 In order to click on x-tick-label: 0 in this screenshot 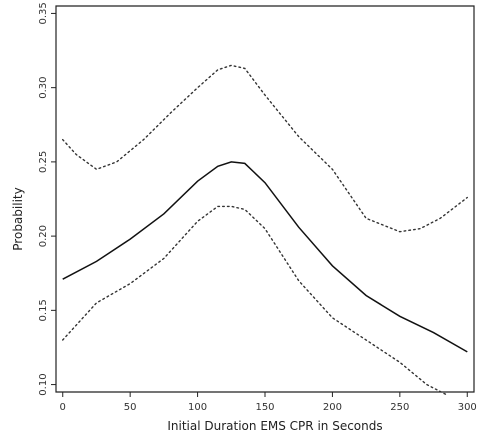, I will do `click(63, 407)`.